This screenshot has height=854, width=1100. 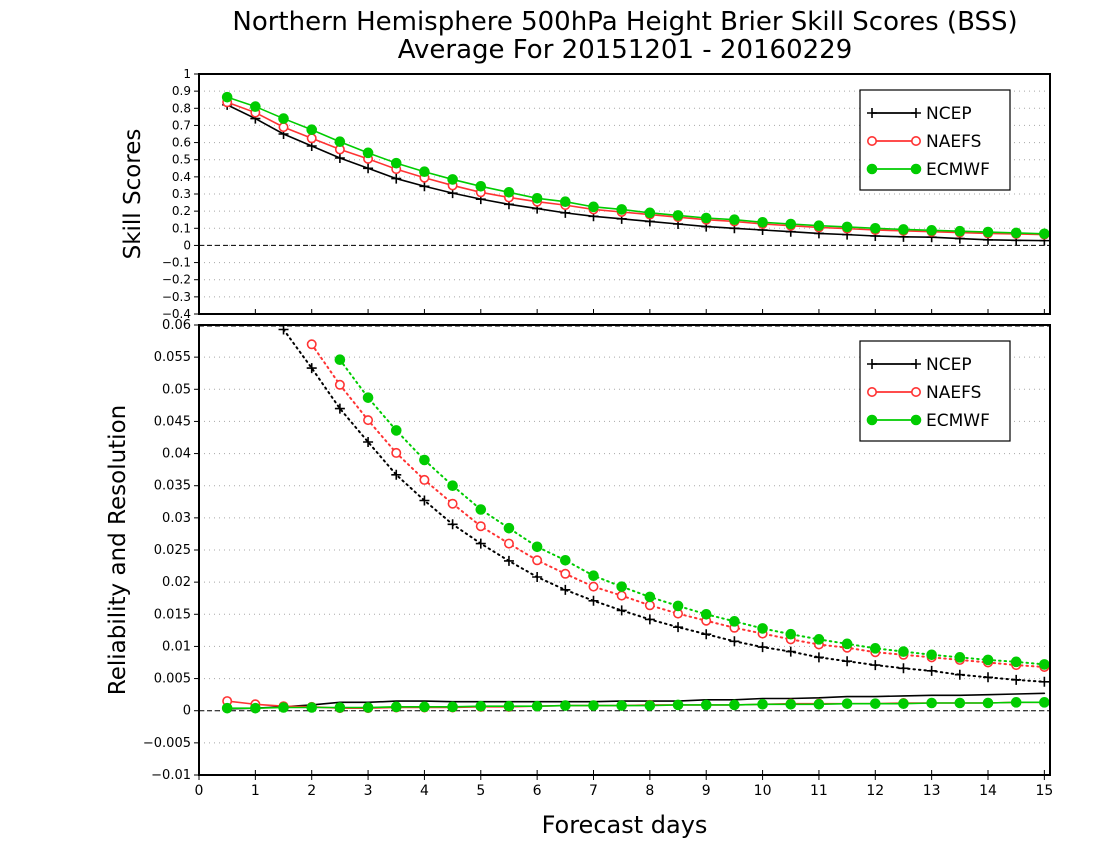 I want to click on legend-label-ecmwf: ECMWF, so click(x=958, y=170).